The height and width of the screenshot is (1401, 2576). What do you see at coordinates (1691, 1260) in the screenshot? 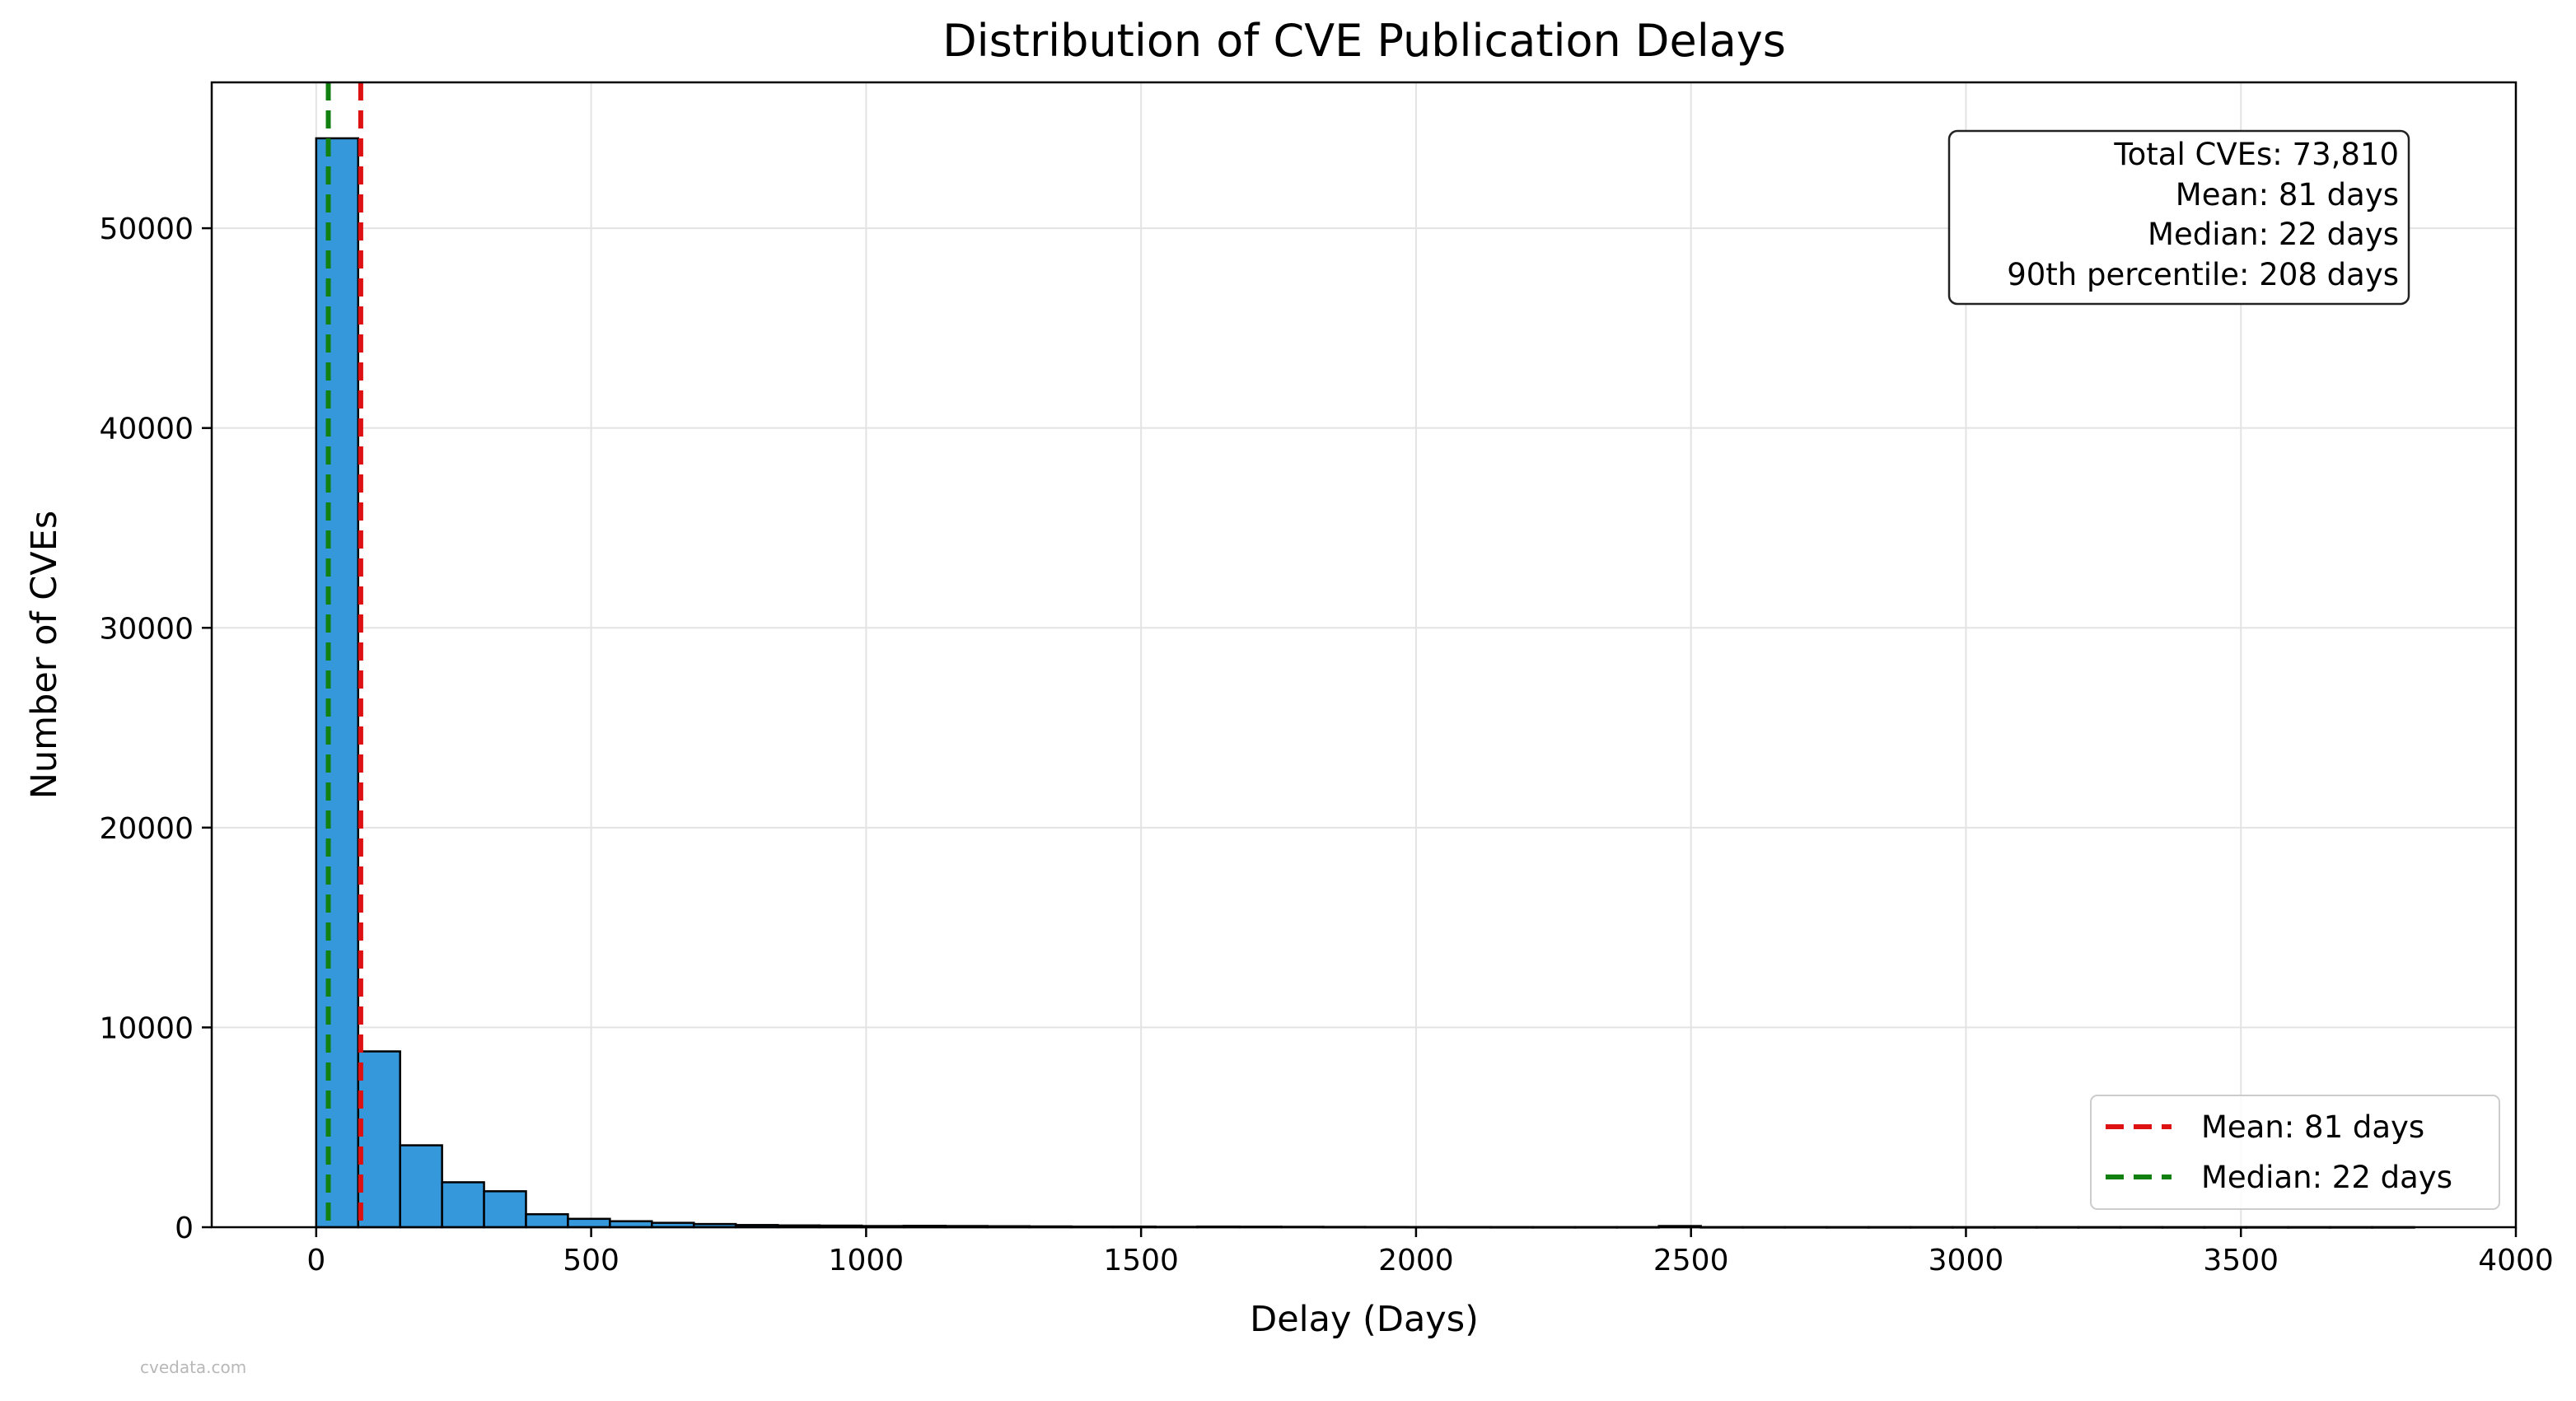
I see `x-tick-label: 2500` at bounding box center [1691, 1260].